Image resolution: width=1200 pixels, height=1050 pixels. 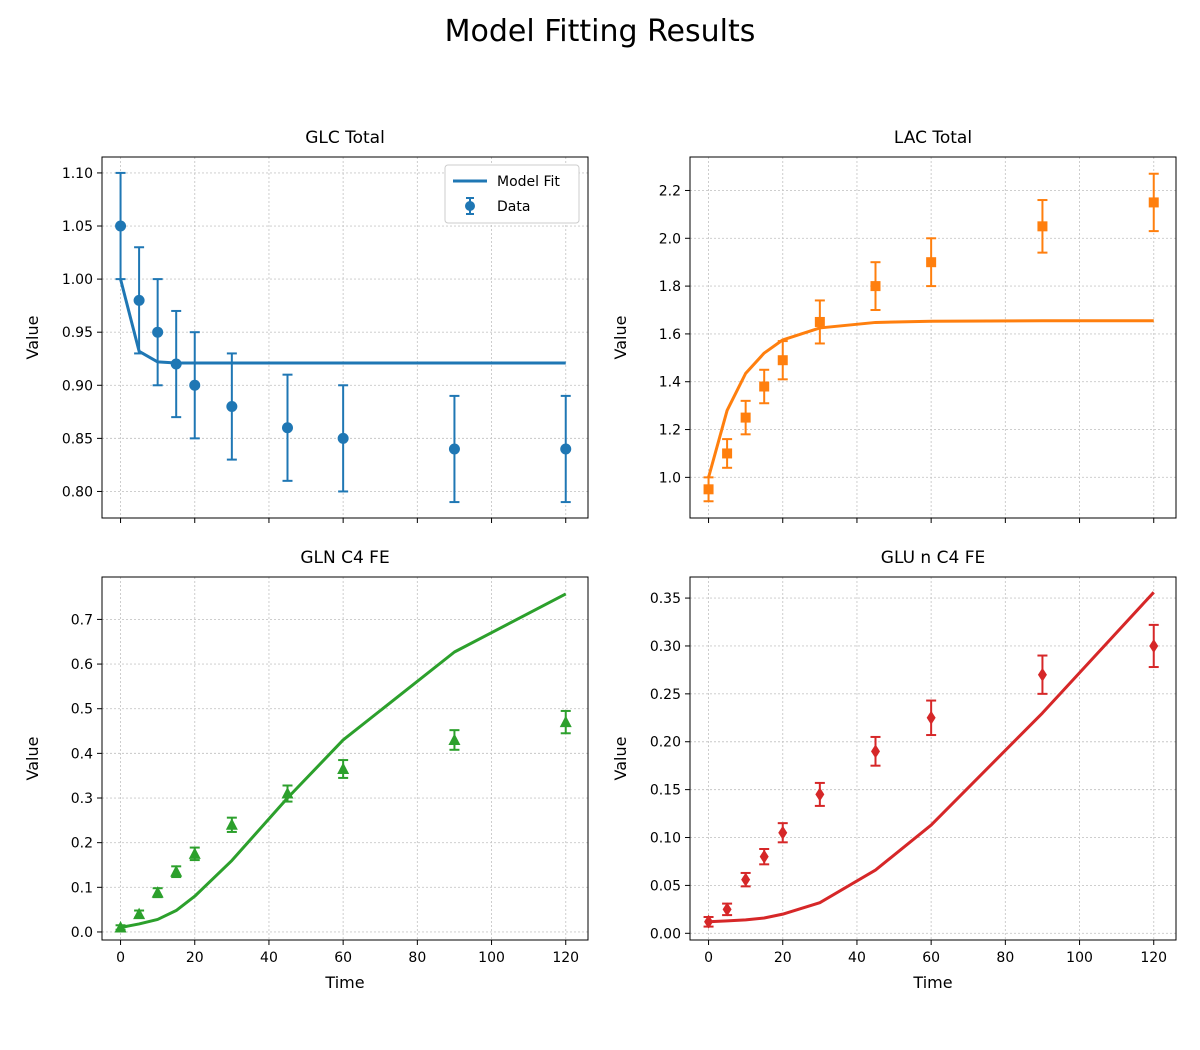 I want to click on x-tick-label: 100, so click(x=1079, y=958).